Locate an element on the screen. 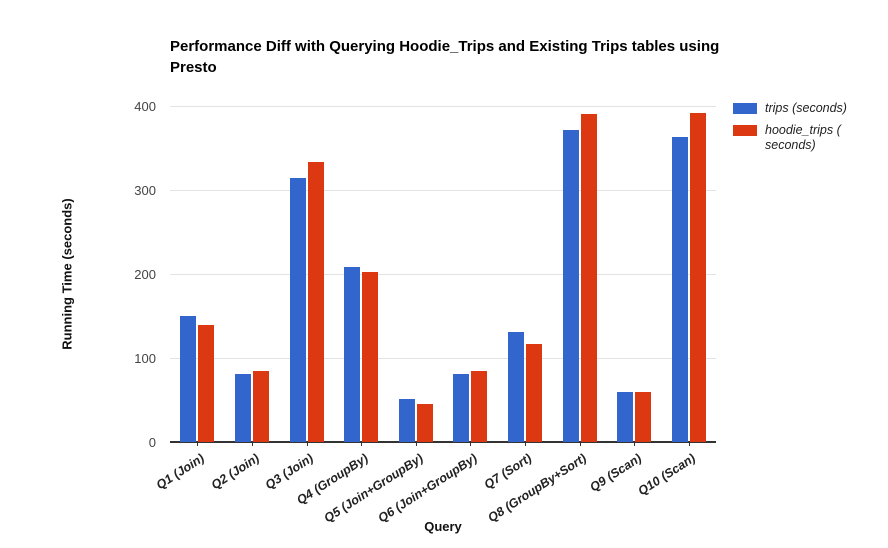 The height and width of the screenshot is (548, 888). x-tick-label: Q5 (Join+GroupBy) is located at coordinates (373, 488).